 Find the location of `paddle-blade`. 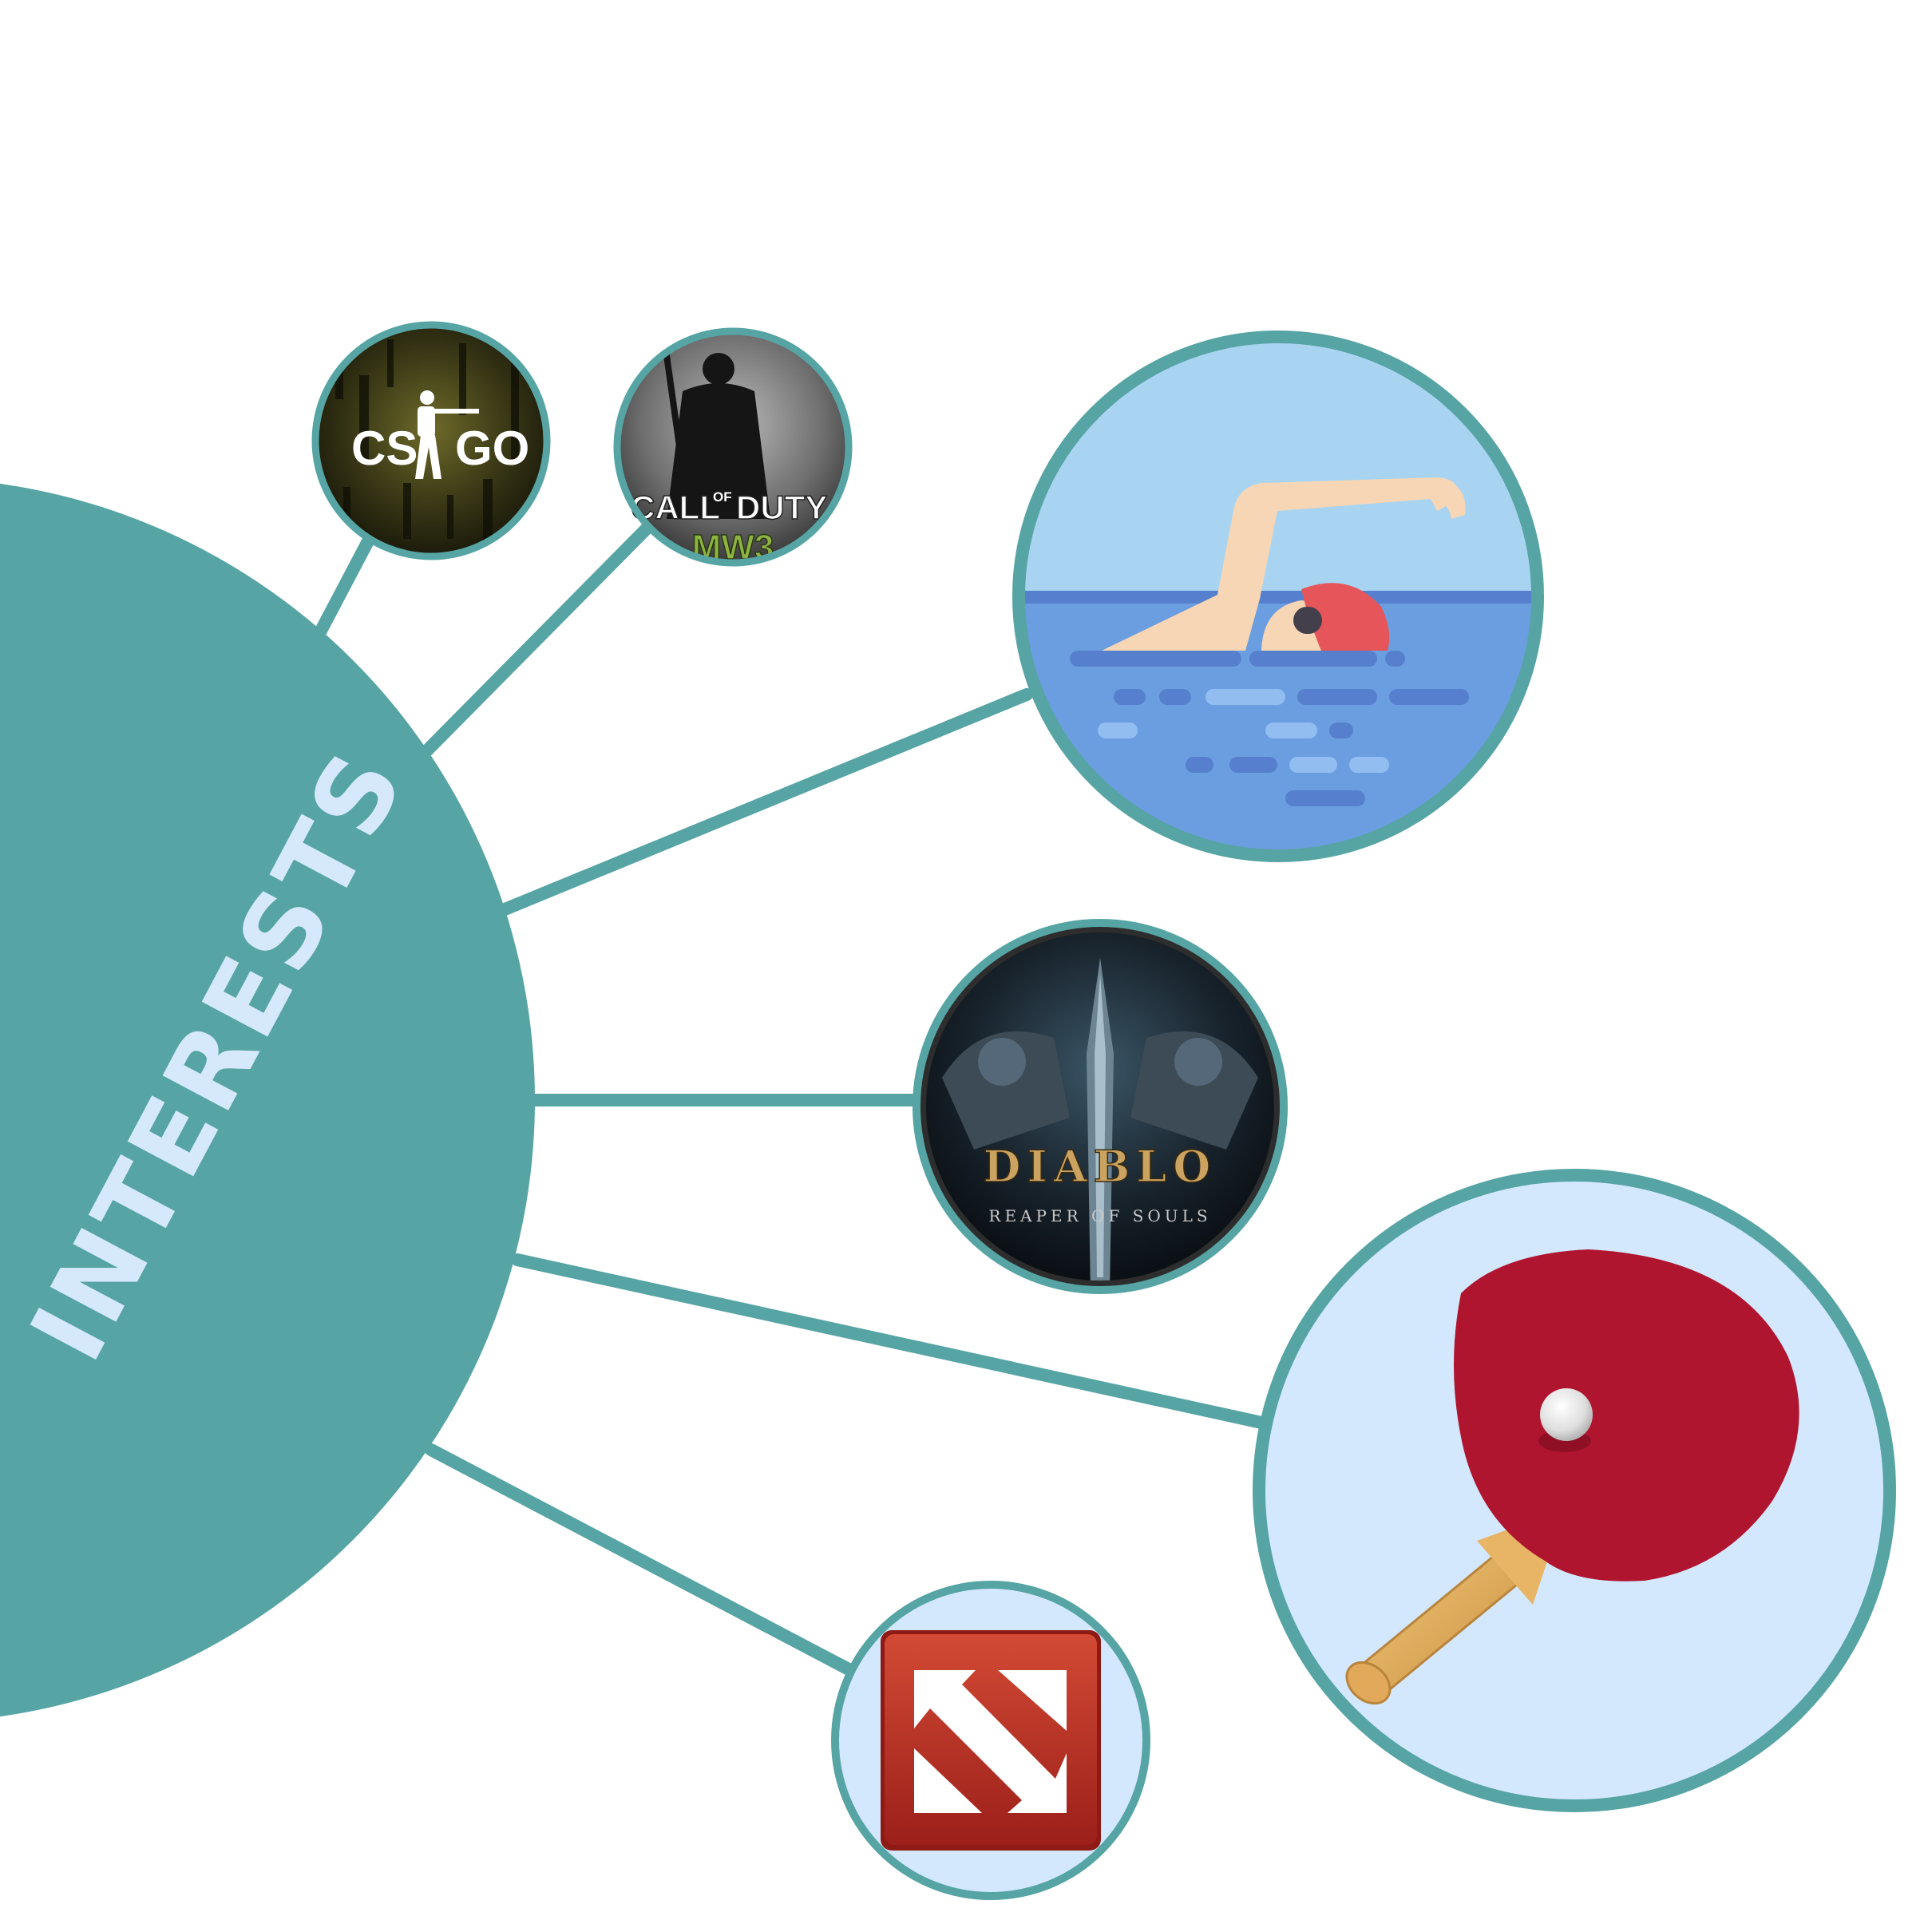

paddle-blade is located at coordinates (1626, 1415).